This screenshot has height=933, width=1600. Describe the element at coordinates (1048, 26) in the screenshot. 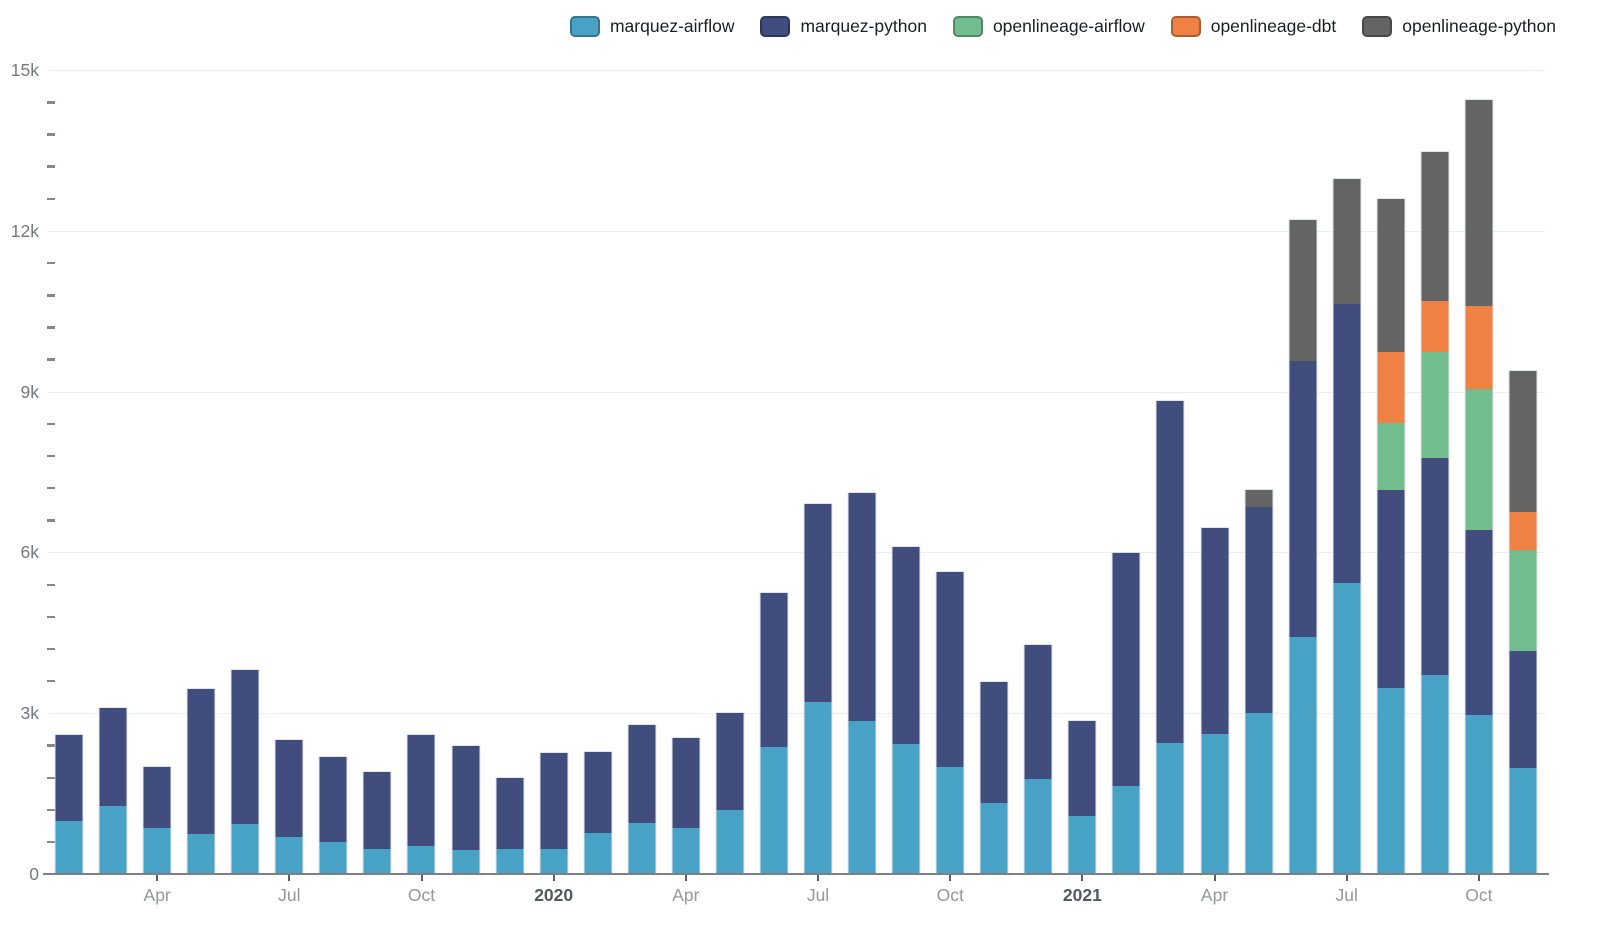

I see `legend-item-openlineage-airflow: openlineage-airflow` at that location.